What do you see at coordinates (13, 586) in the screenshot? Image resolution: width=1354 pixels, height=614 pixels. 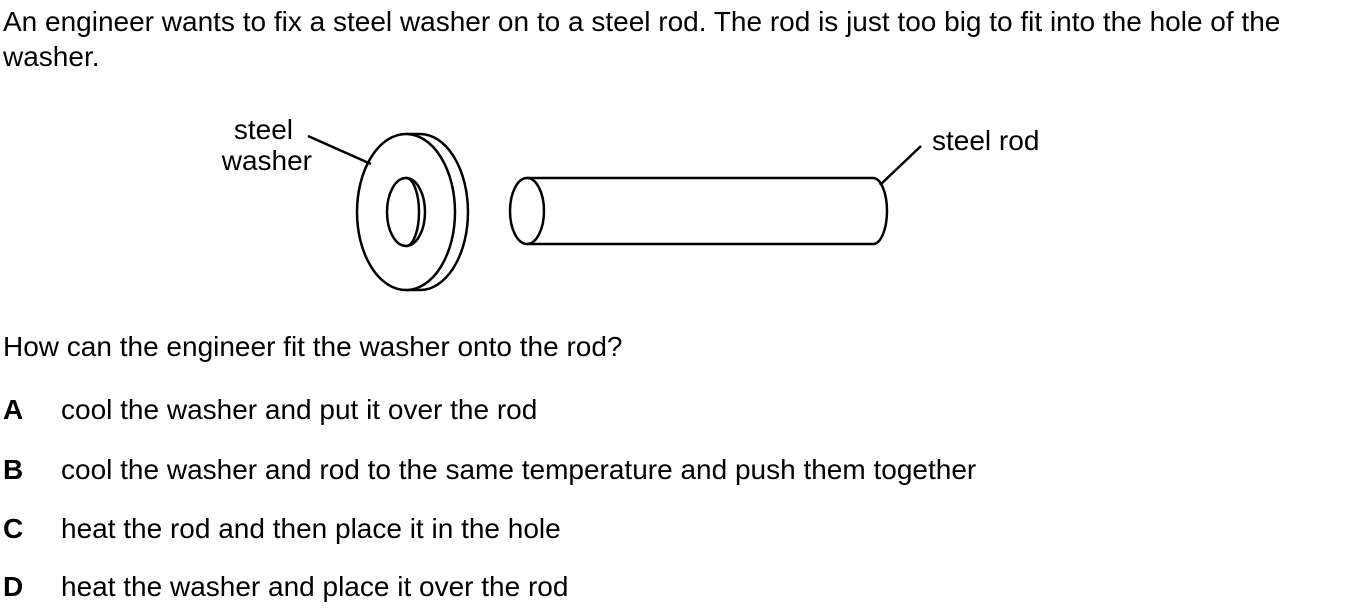 I see `option-letter: D` at bounding box center [13, 586].